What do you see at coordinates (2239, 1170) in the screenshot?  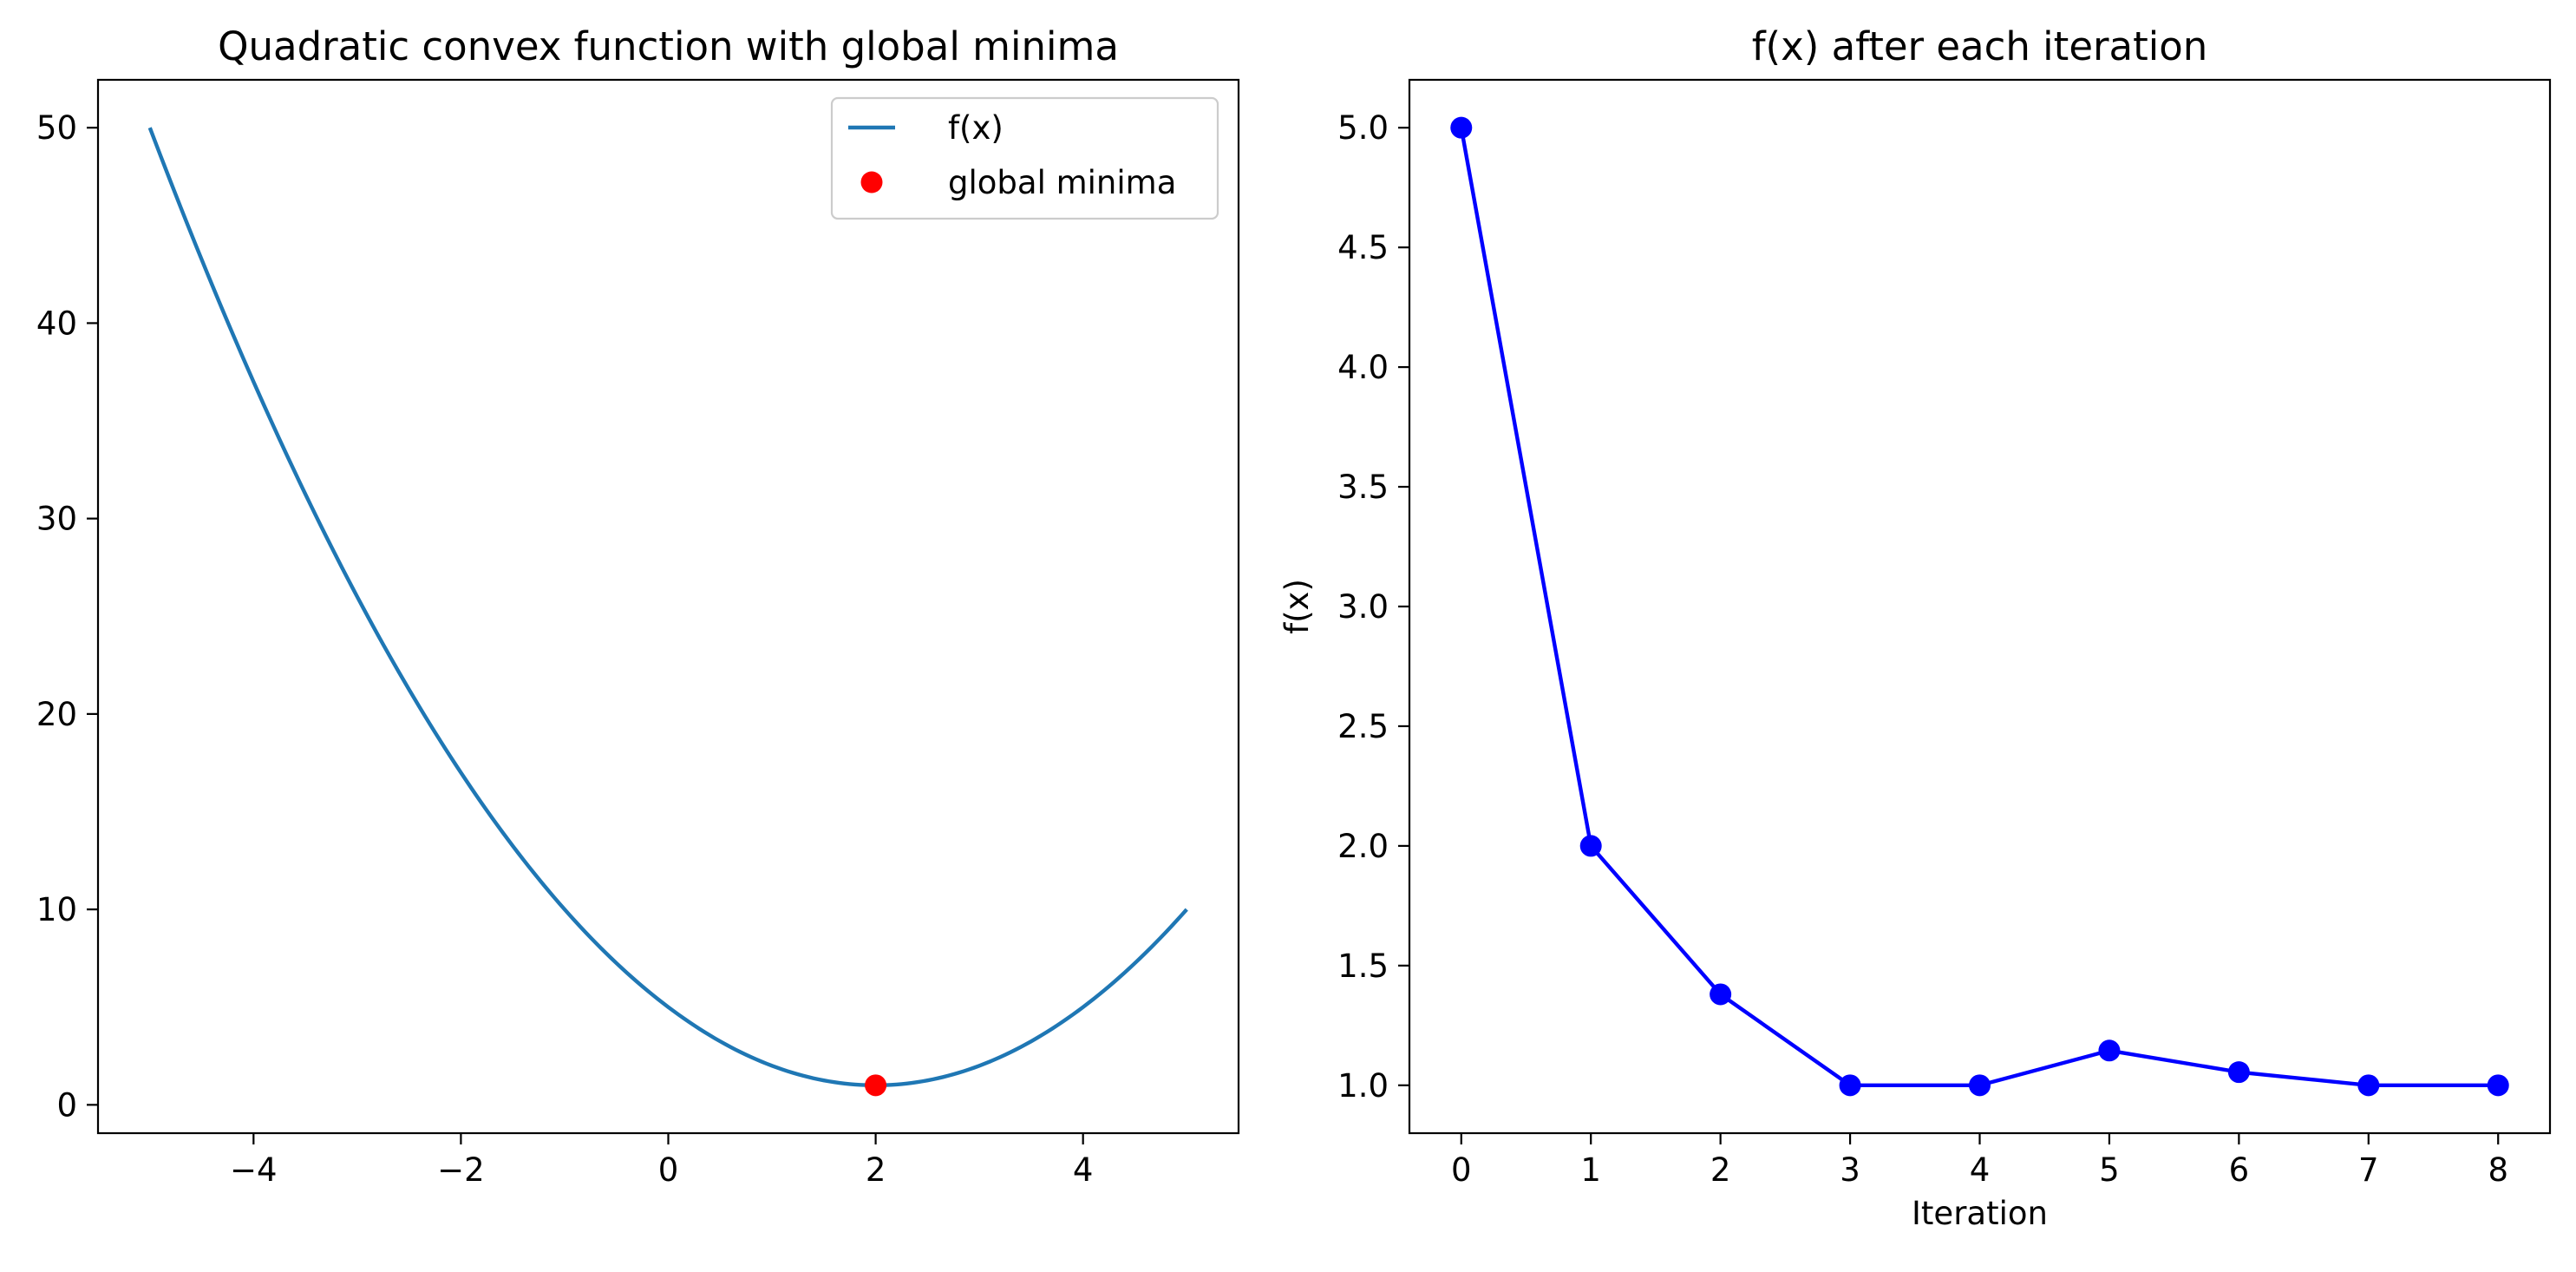 I see `x-tick-label: 6` at bounding box center [2239, 1170].